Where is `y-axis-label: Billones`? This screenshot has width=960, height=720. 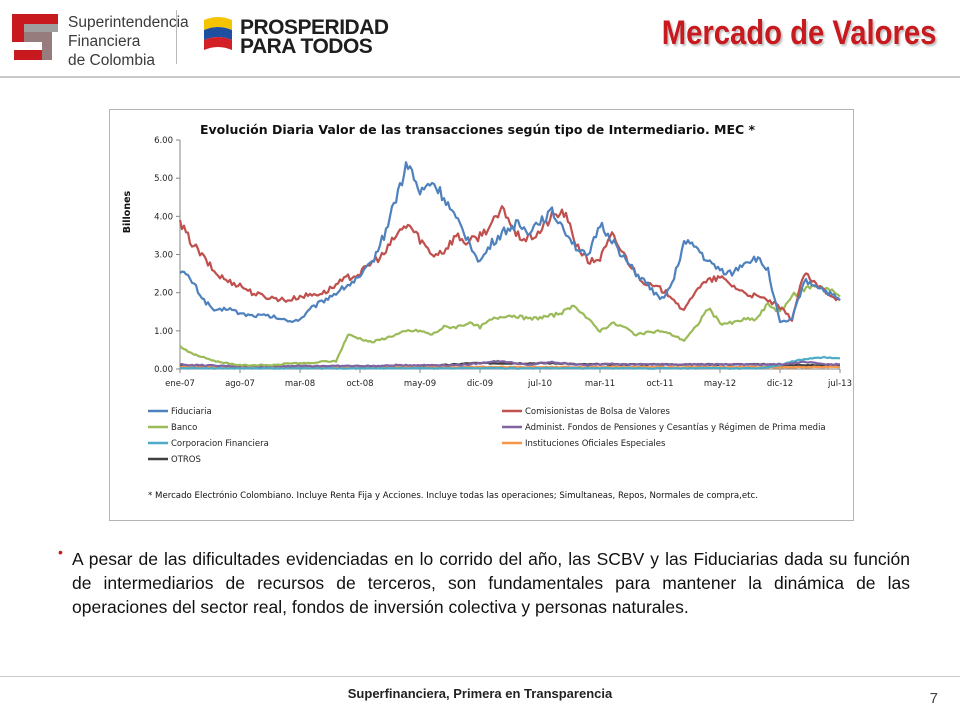
y-axis-label: Billones is located at coordinates (127, 211).